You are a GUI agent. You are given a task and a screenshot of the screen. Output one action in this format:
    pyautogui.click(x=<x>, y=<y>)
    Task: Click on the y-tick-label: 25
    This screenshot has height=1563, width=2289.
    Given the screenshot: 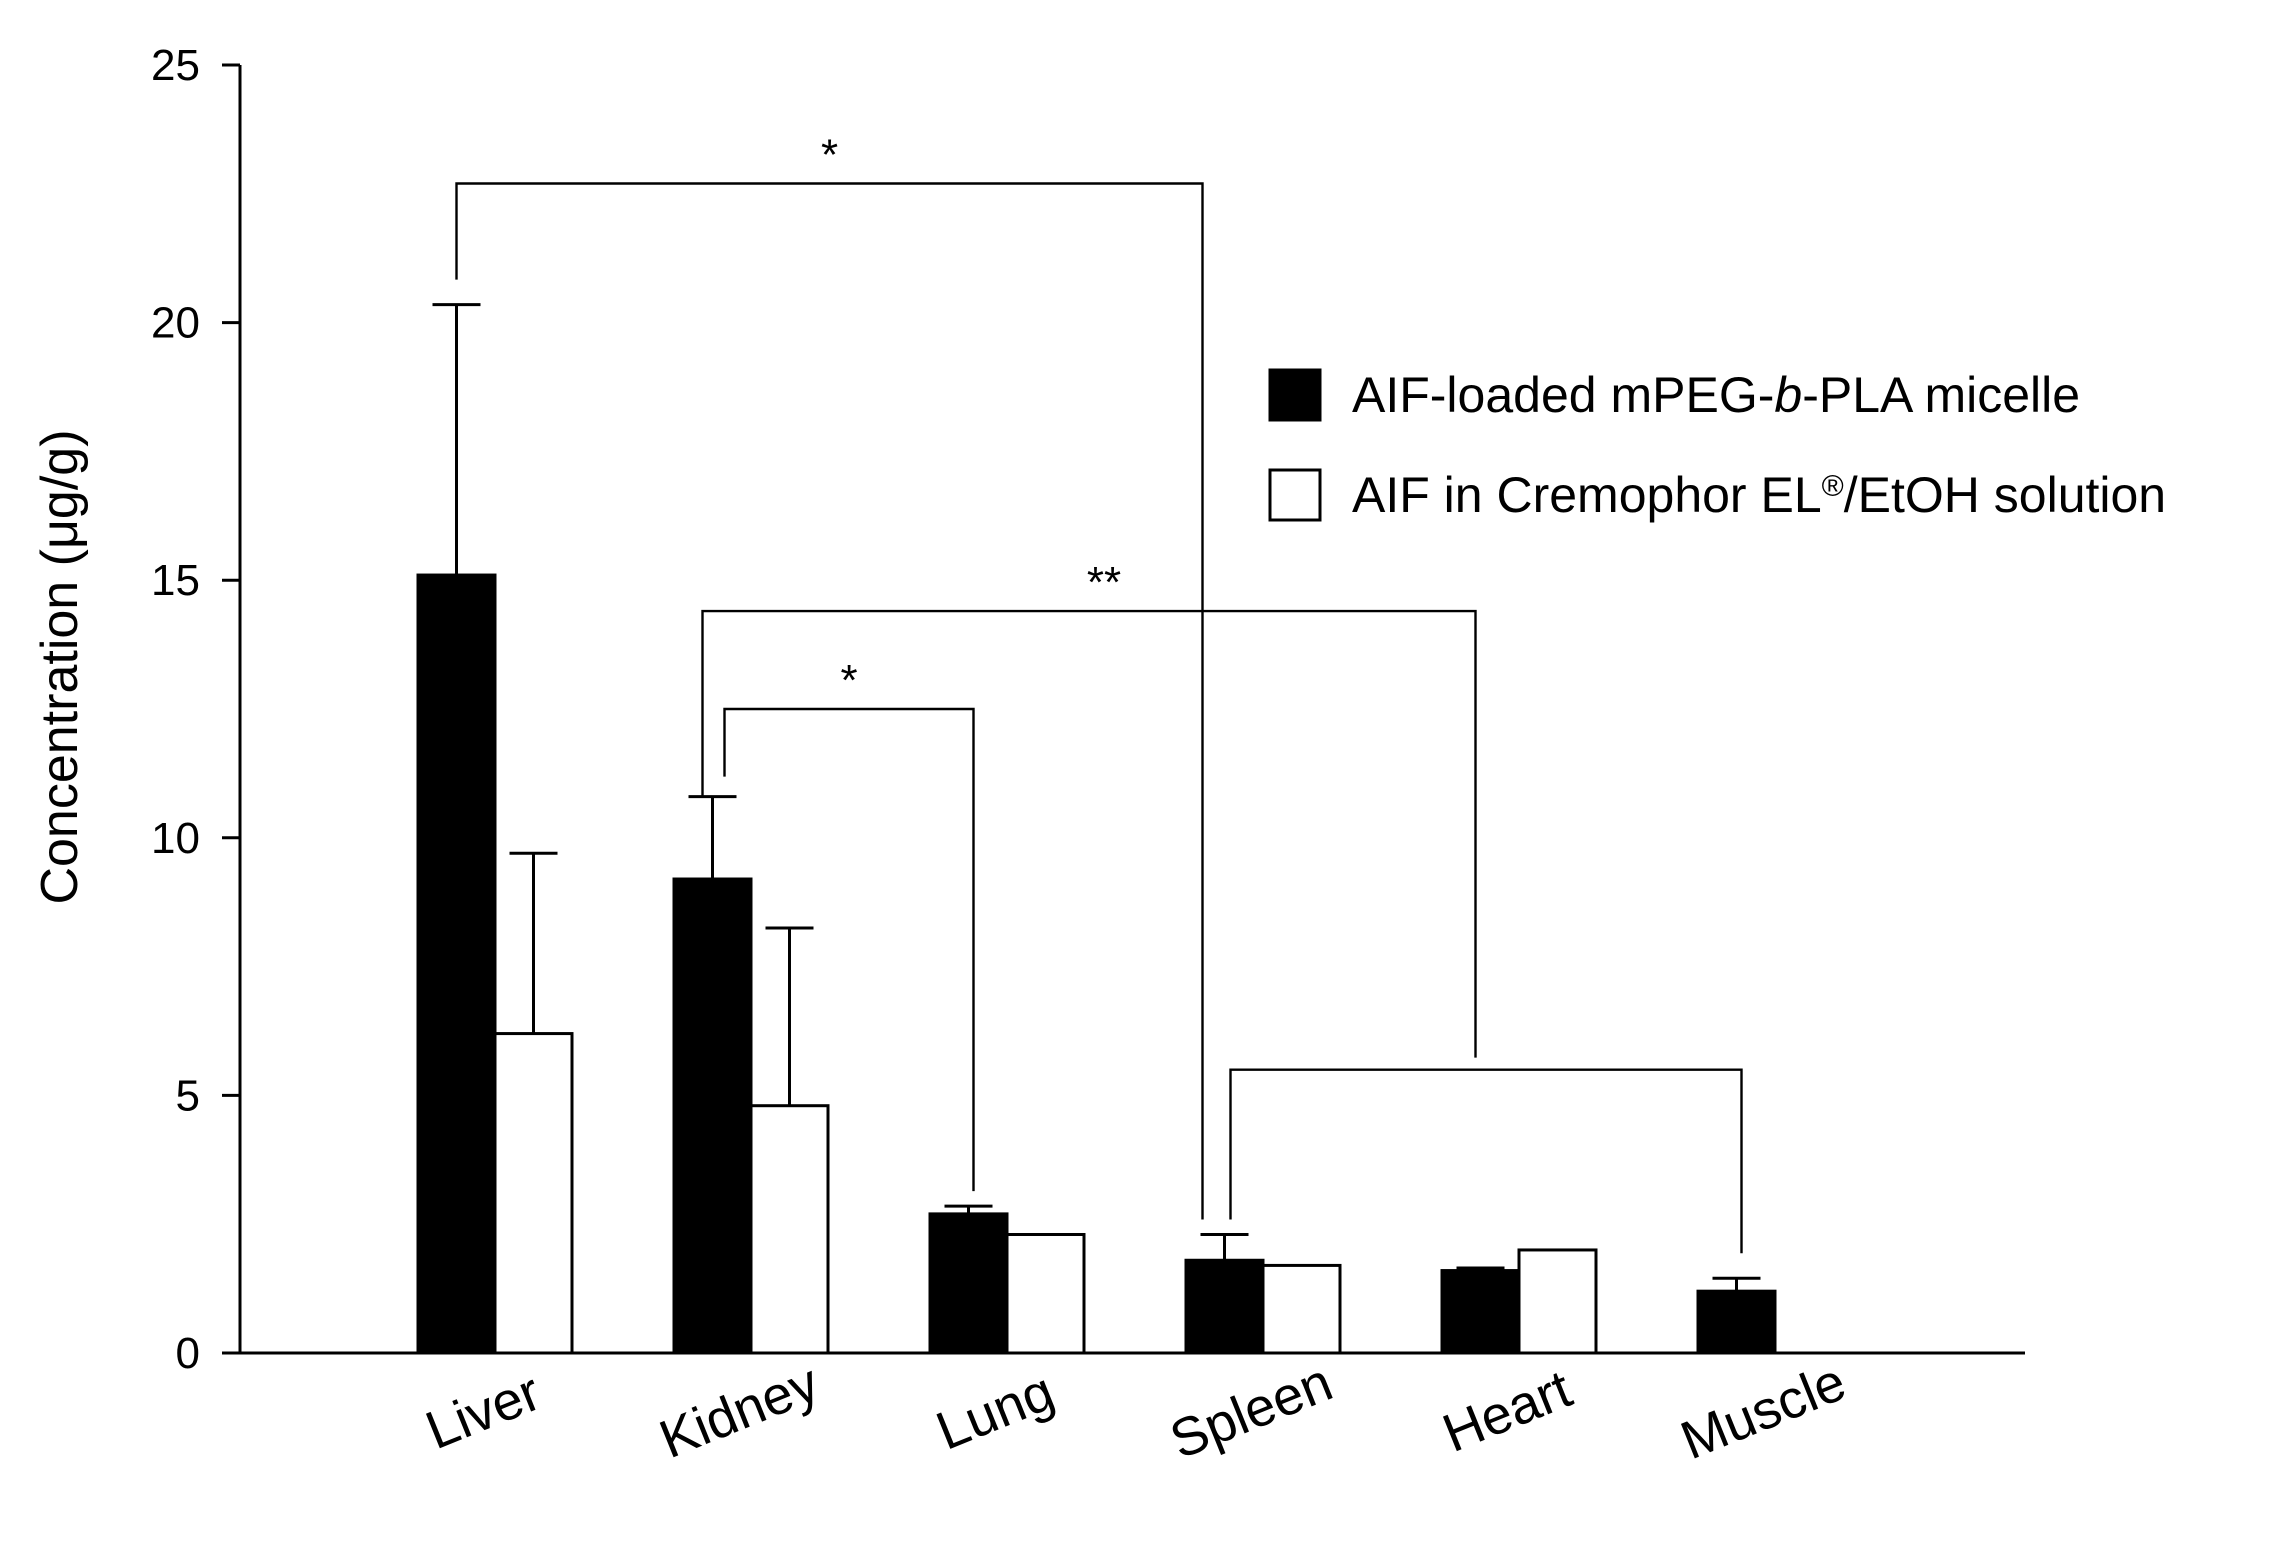 What is the action you would take?
    pyautogui.click(x=175, y=65)
    